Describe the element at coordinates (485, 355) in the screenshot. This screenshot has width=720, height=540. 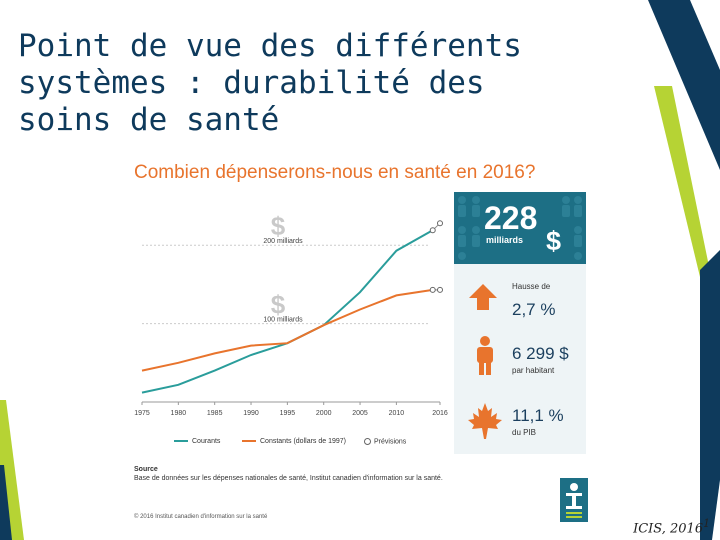
I see `person-icon` at that location.